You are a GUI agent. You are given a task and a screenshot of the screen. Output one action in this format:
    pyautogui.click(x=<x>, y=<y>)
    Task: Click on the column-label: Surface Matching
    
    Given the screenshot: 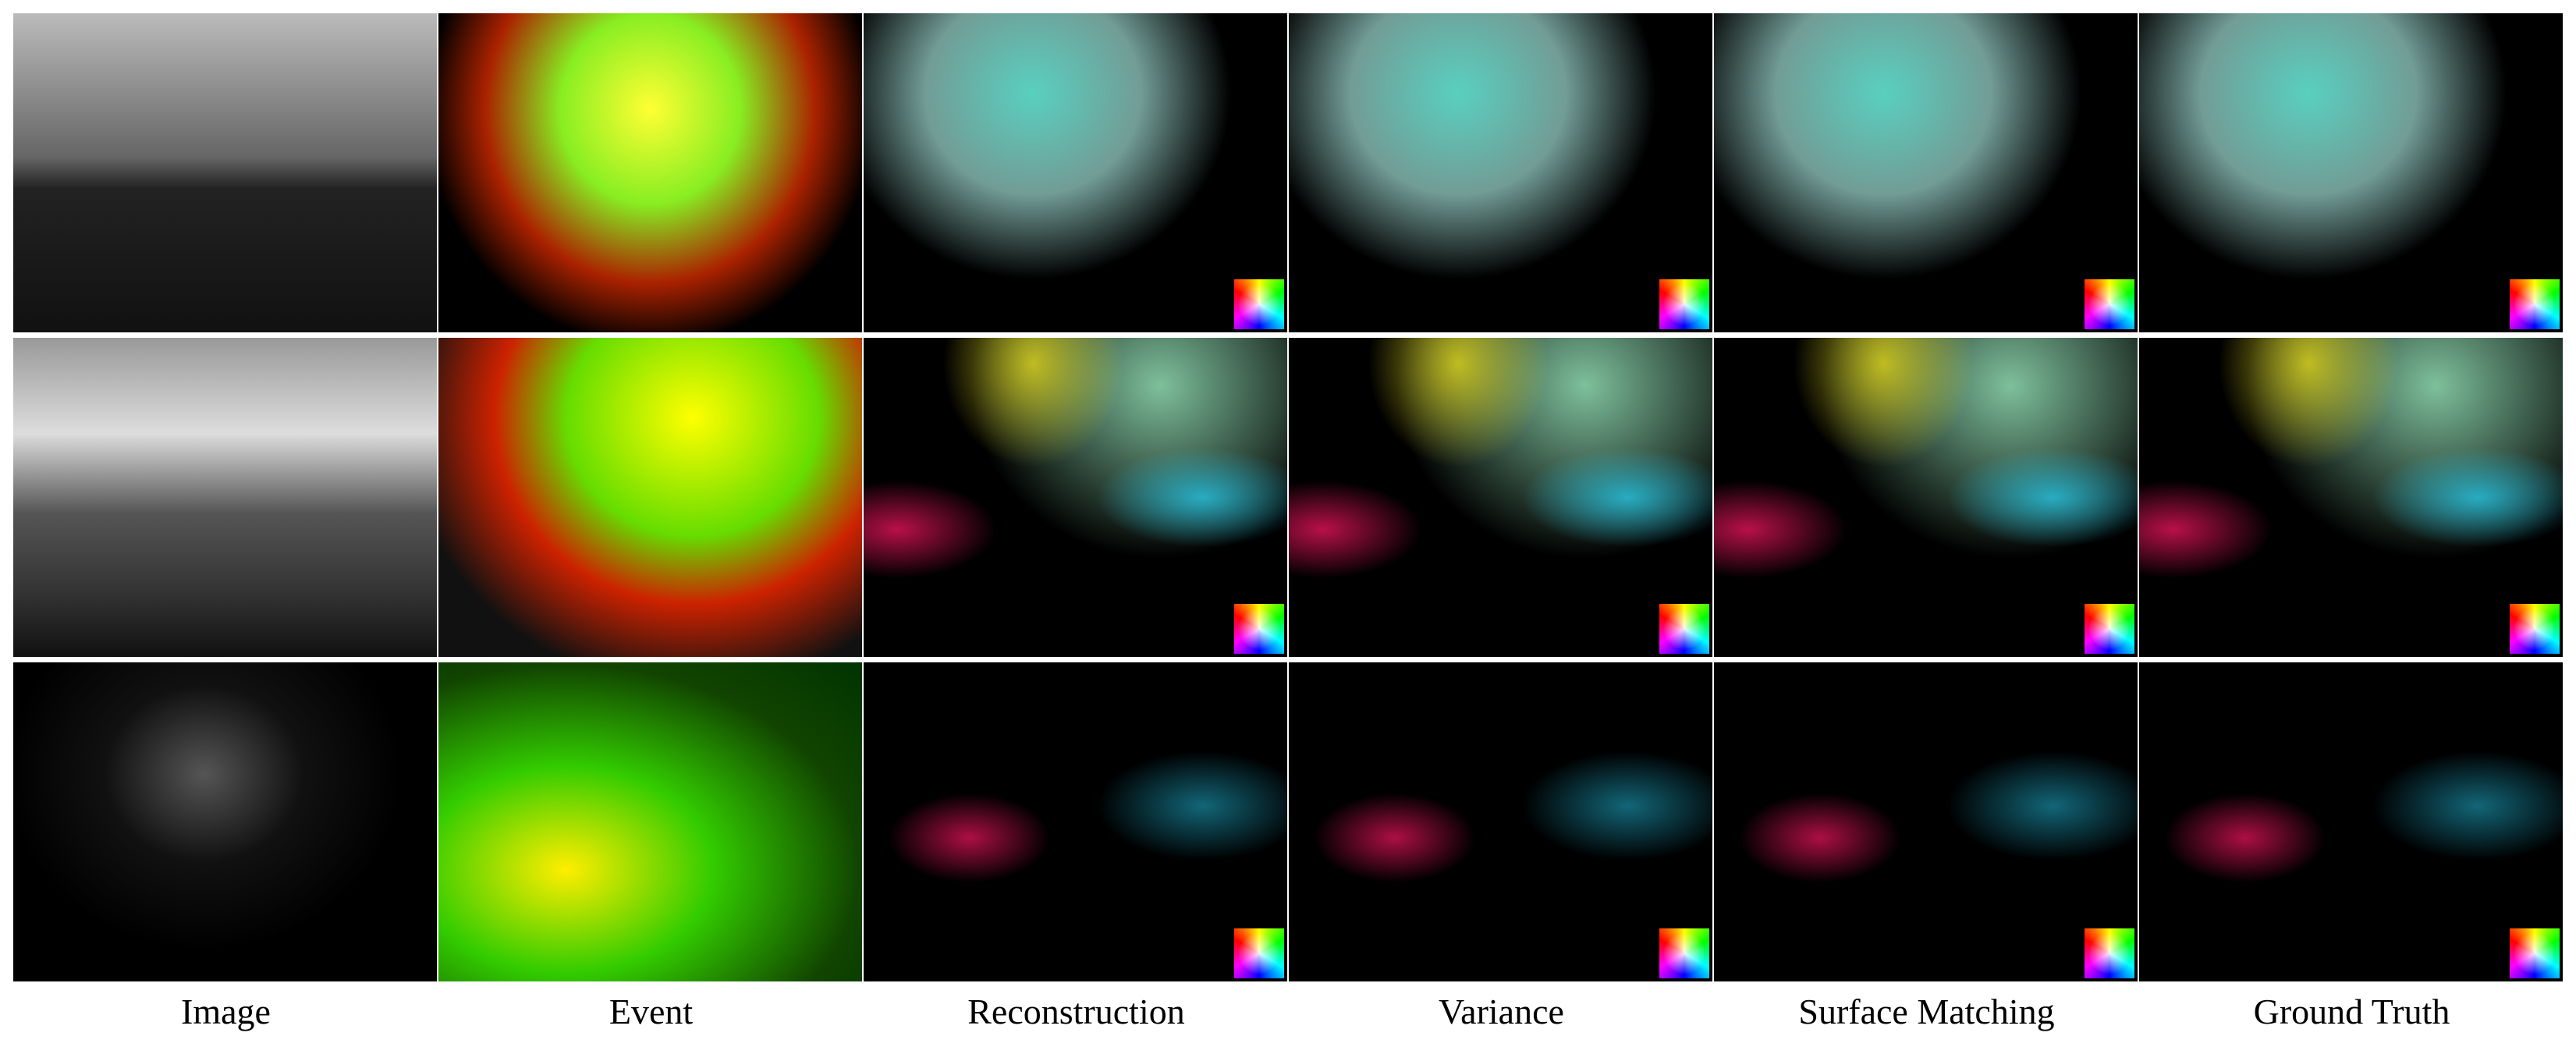 What is the action you would take?
    pyautogui.click(x=1926, y=1011)
    